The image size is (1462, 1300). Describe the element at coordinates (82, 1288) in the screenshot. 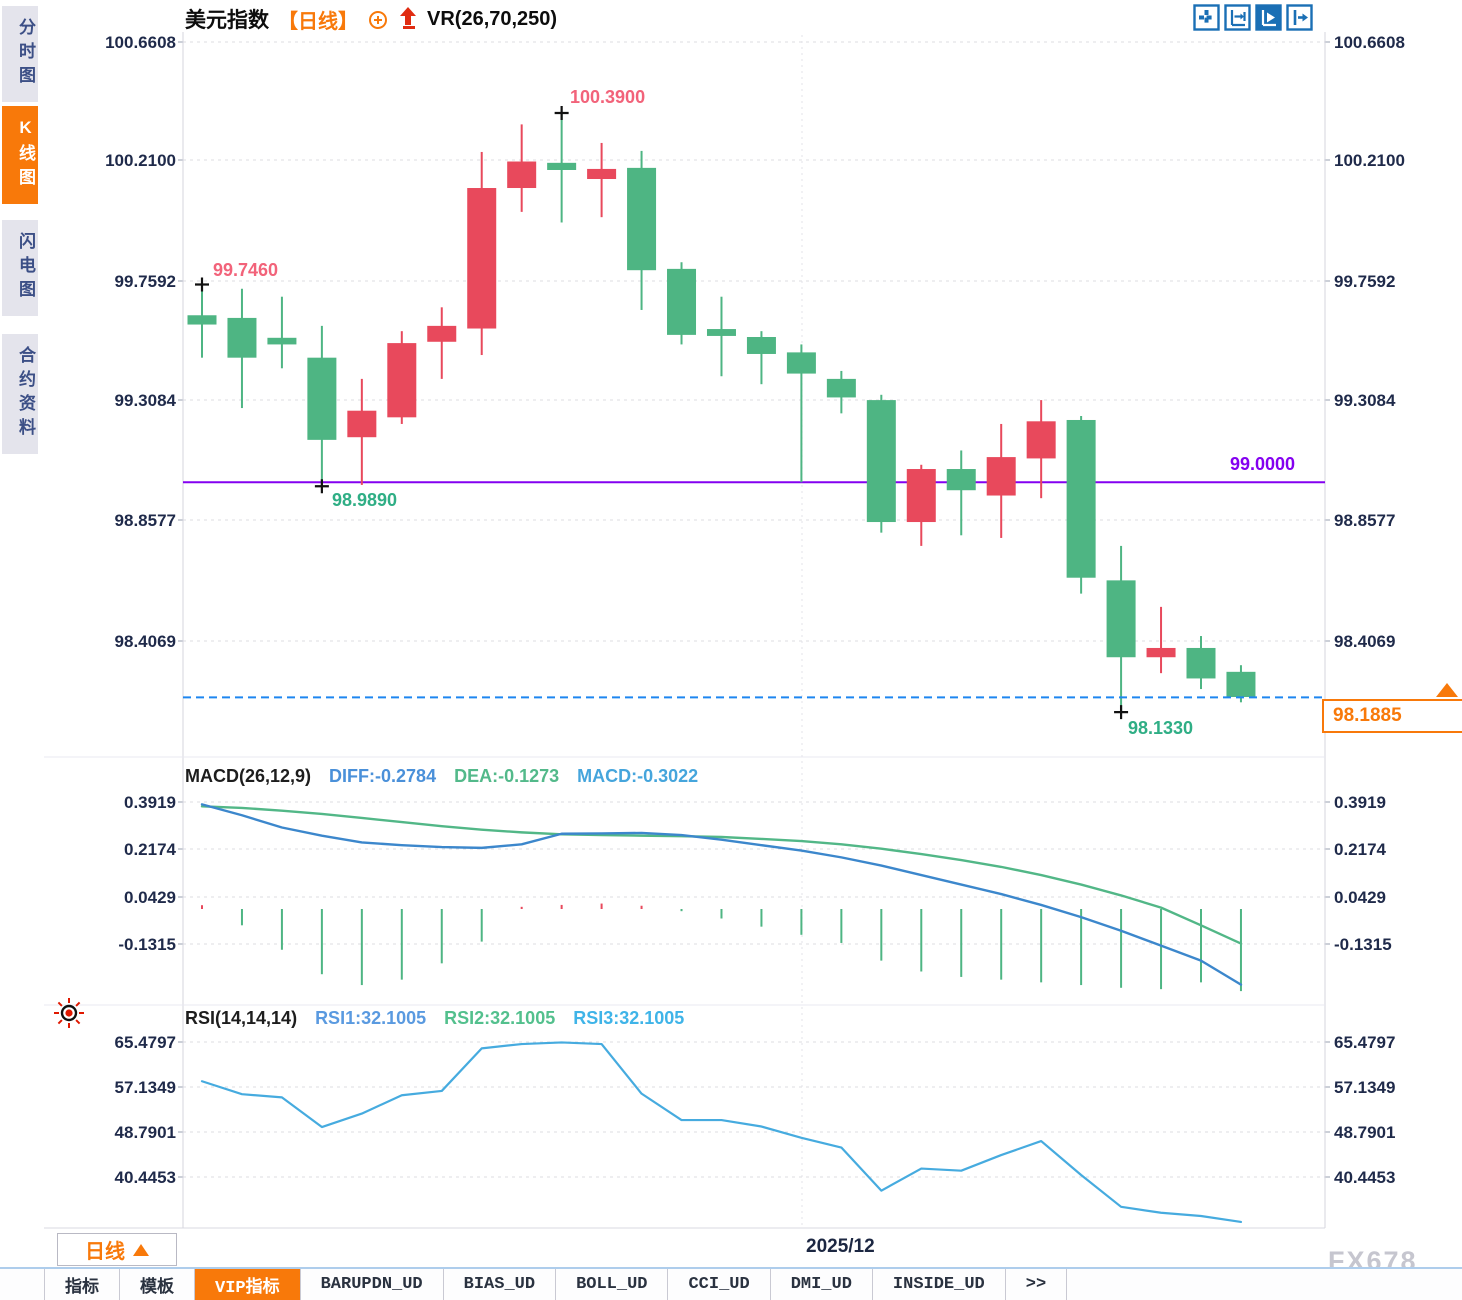

I see `tab-label: 指标` at that location.